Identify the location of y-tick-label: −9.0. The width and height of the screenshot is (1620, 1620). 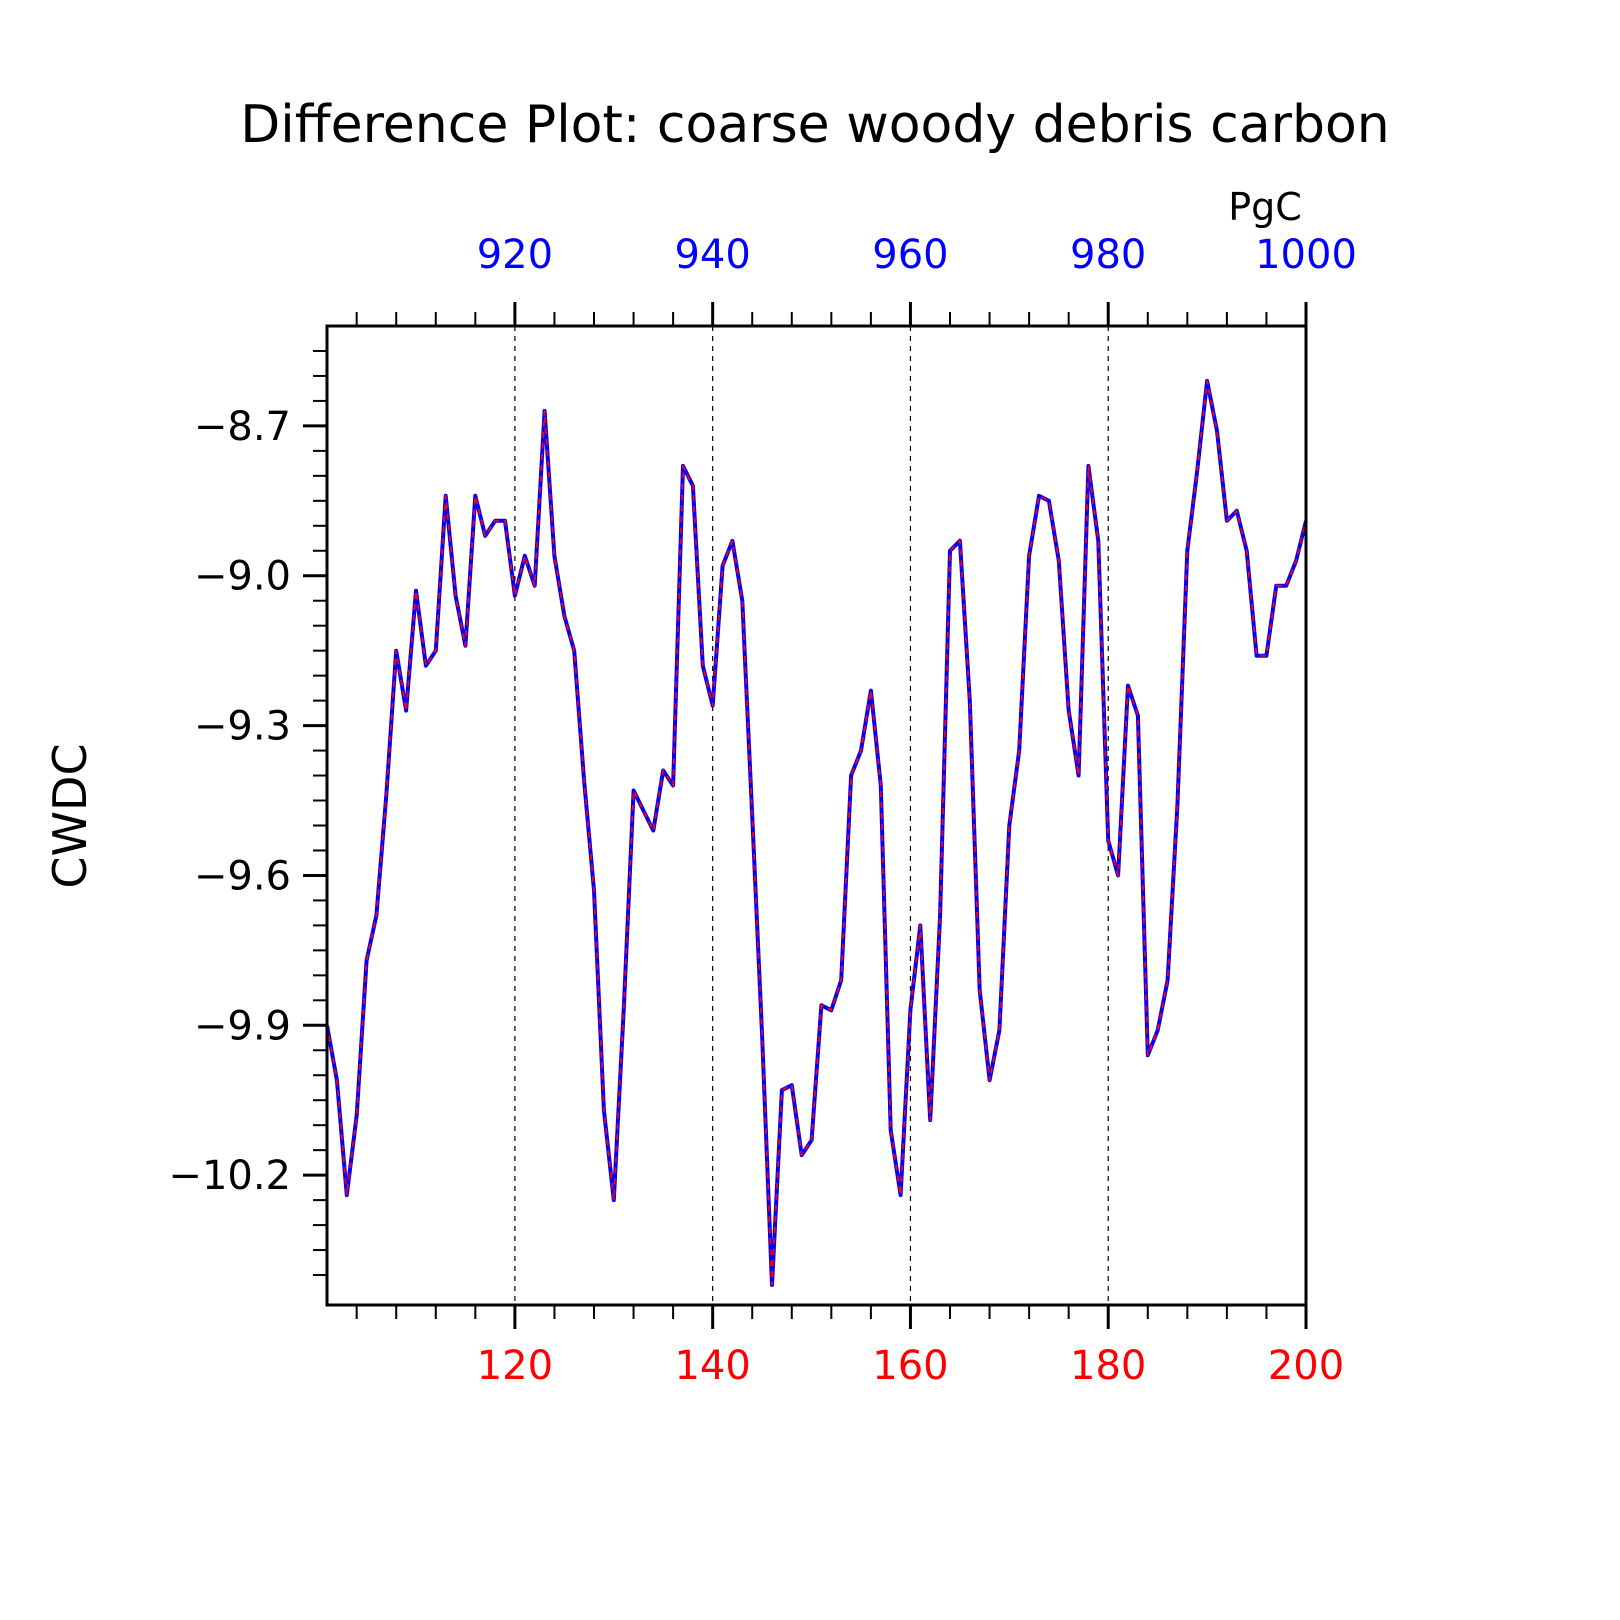
(242, 577).